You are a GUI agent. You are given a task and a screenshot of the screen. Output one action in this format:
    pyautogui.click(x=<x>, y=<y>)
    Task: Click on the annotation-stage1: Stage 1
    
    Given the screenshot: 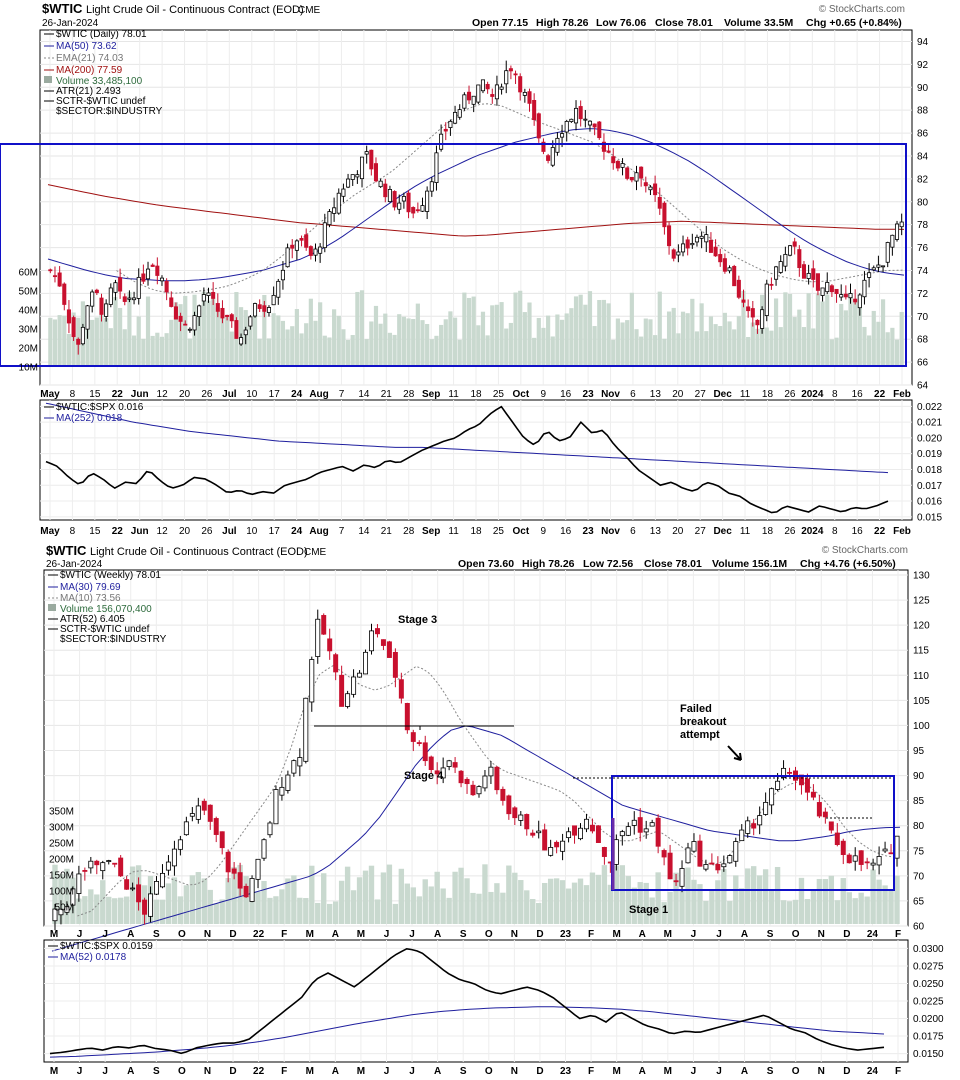 What is the action you would take?
    pyautogui.click(x=648, y=910)
    